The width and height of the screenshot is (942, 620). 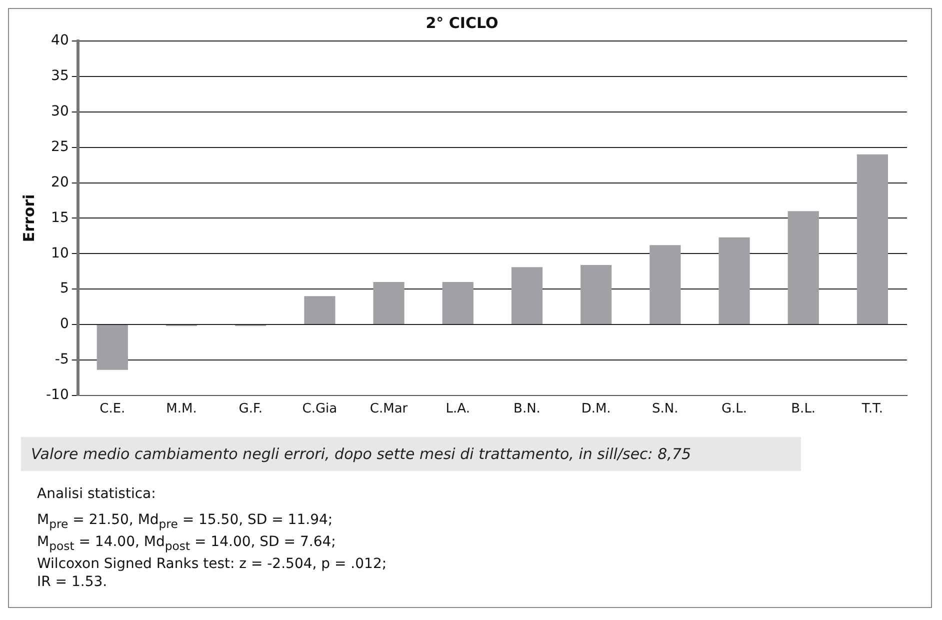 What do you see at coordinates (596, 409) in the screenshot?
I see `x-tick-label: D.M.` at bounding box center [596, 409].